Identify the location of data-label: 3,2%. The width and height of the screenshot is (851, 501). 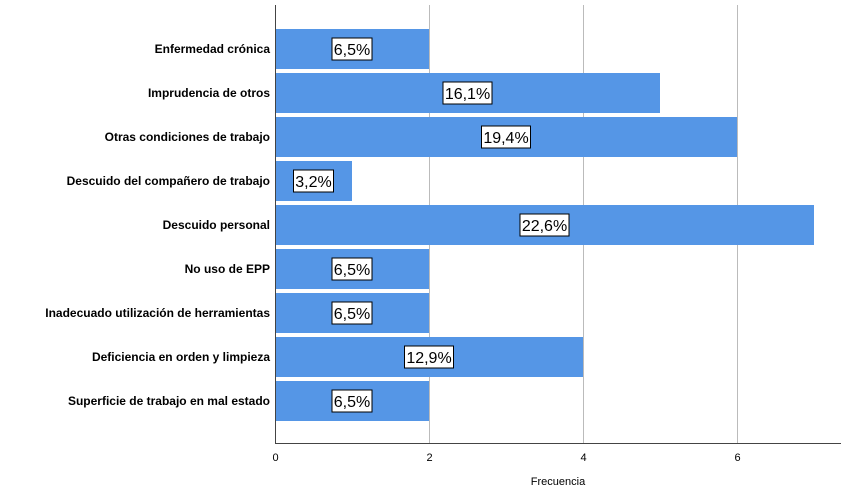
(313, 182).